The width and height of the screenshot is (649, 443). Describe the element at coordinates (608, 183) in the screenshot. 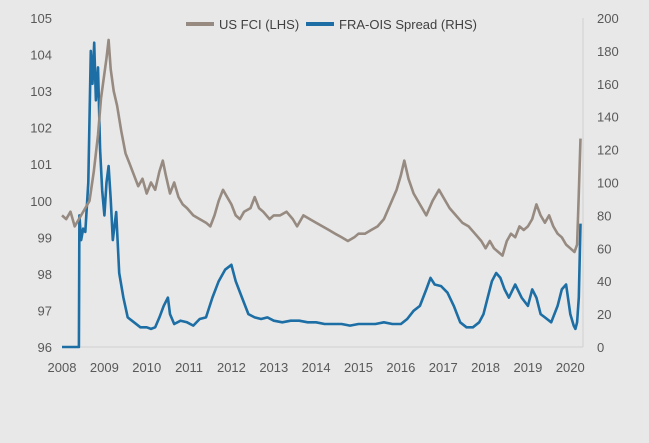

I see `y-right-tick-label: 100` at that location.